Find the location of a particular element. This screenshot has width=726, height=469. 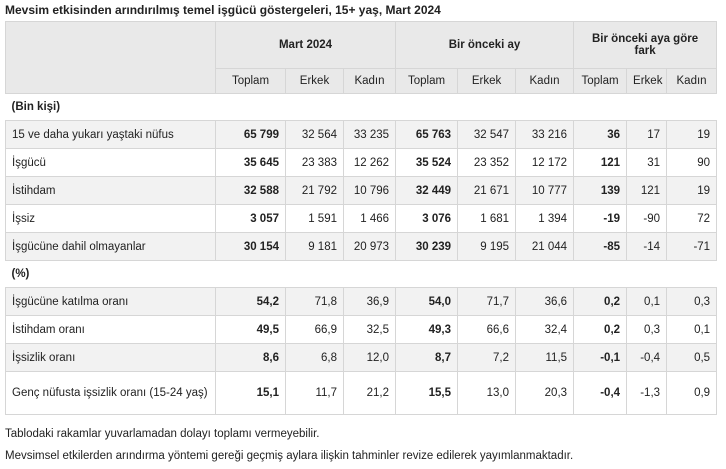

cell: -14 is located at coordinates (647, 246).